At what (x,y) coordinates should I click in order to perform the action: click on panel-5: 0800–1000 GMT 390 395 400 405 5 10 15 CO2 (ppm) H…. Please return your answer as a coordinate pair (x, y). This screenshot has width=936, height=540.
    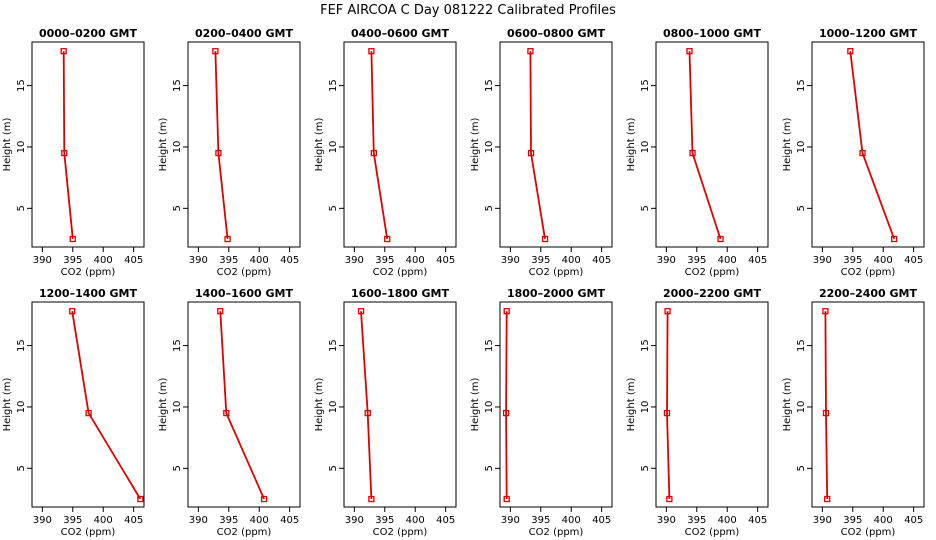
    Looking at the image, I should click on (697, 152).